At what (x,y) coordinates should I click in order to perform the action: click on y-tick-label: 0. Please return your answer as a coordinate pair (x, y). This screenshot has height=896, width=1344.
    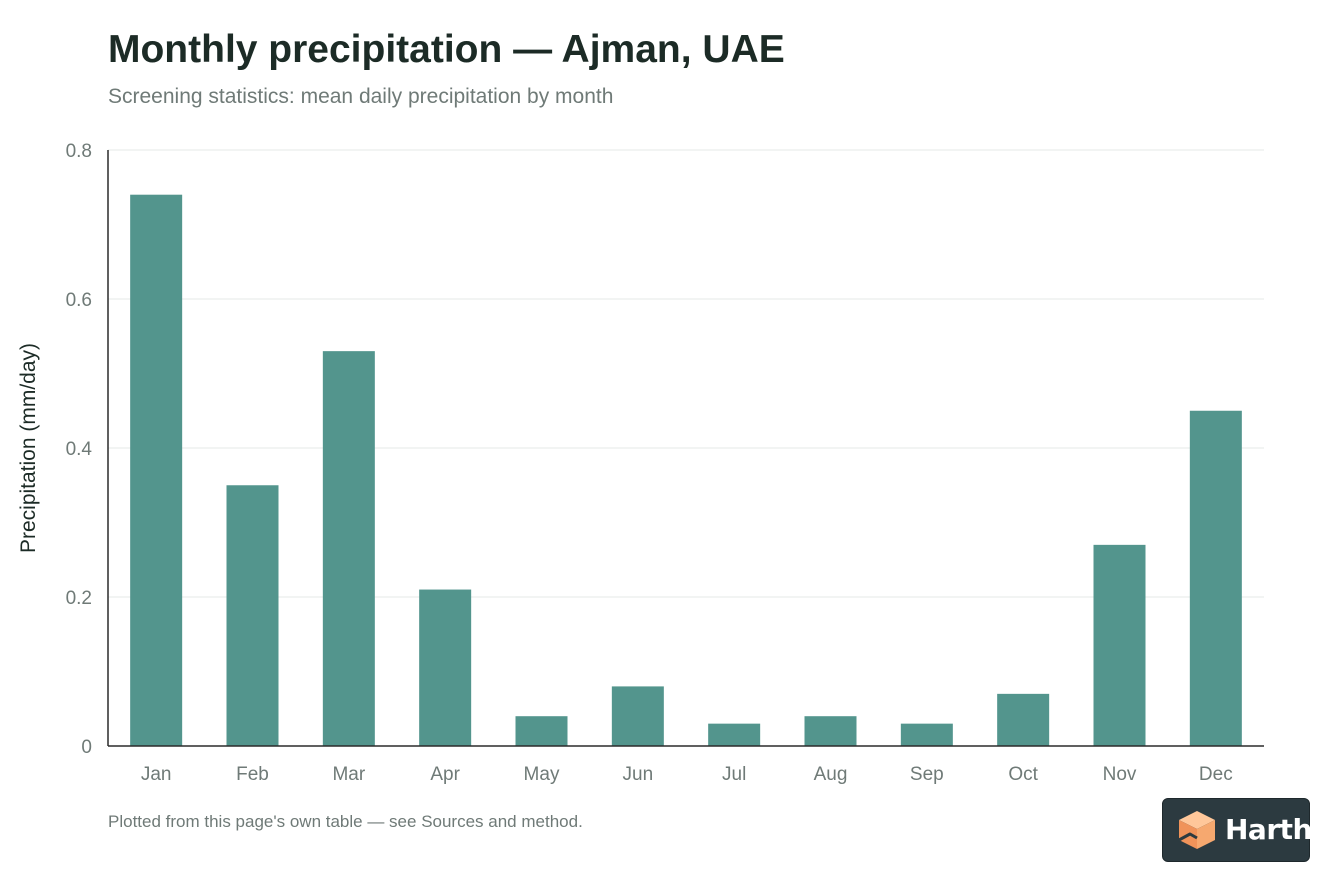
    Looking at the image, I should click on (86, 747).